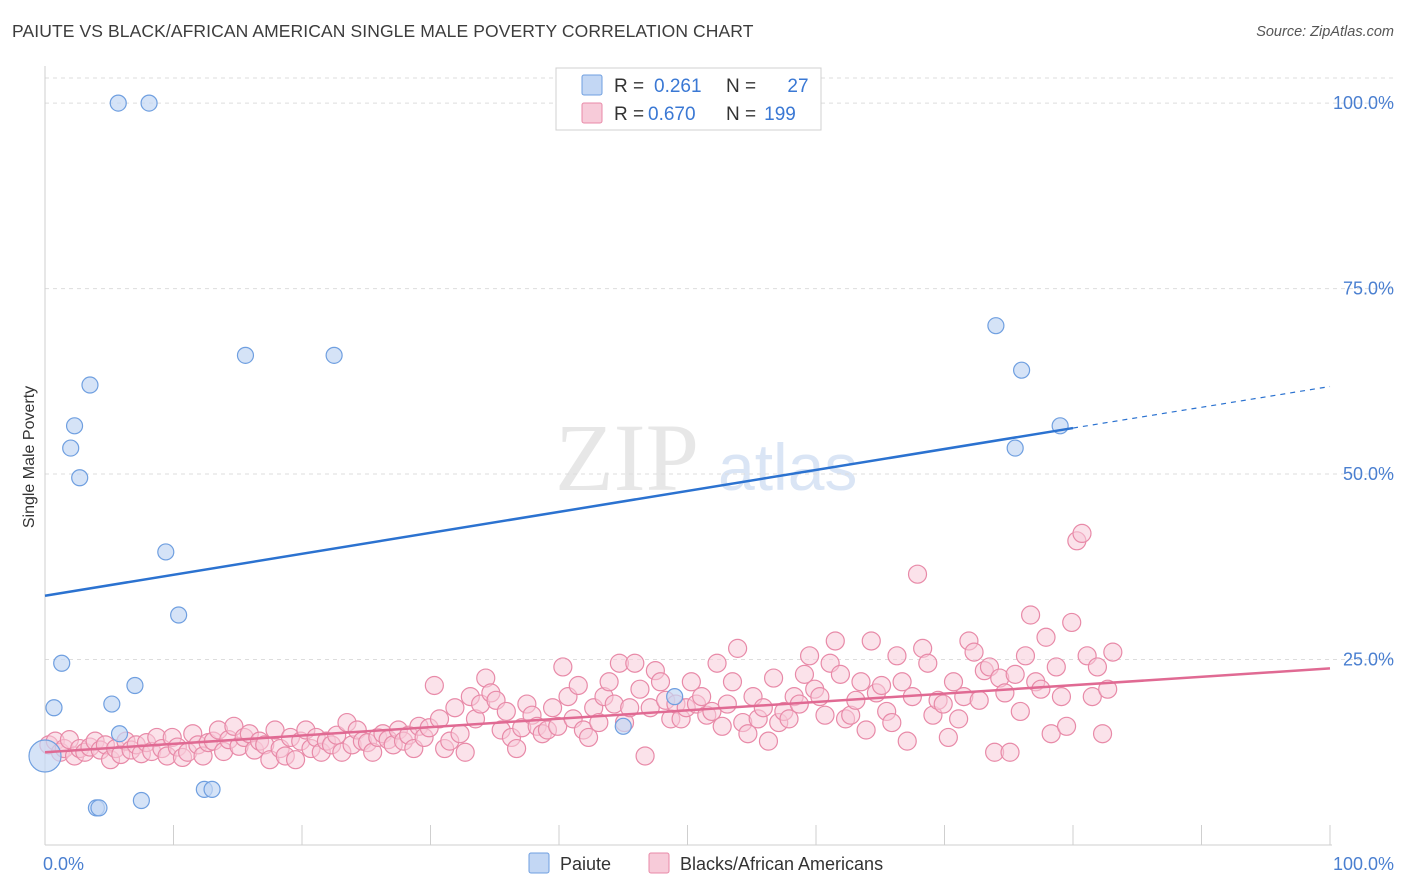 The width and height of the screenshot is (1406, 892). What do you see at coordinates (1363, 864) in the screenshot?
I see `x-tick-label-max: 100.0%` at bounding box center [1363, 864].